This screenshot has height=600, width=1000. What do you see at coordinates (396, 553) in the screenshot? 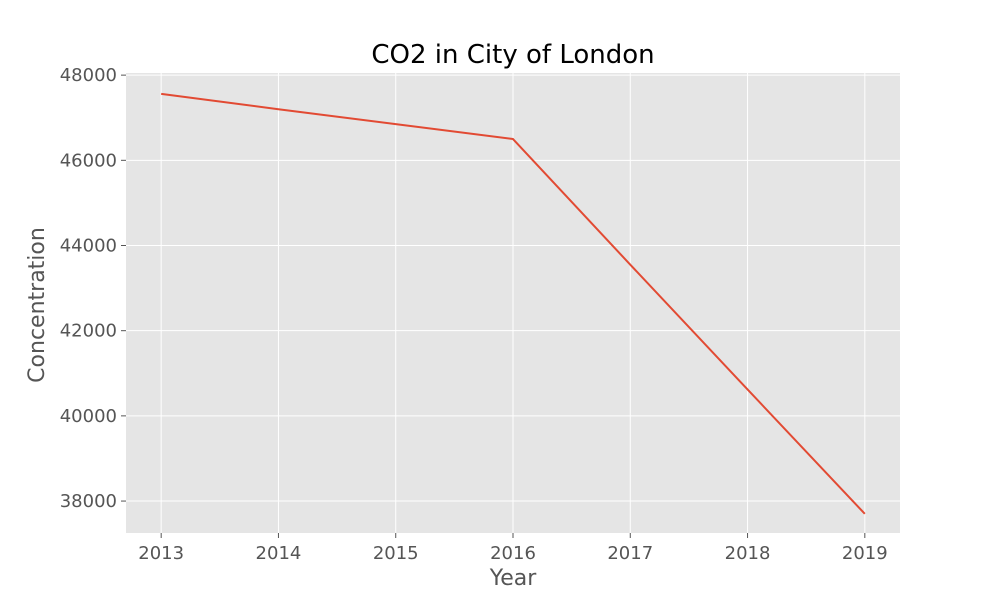
I see `x-tick-label: 2015` at bounding box center [396, 553].